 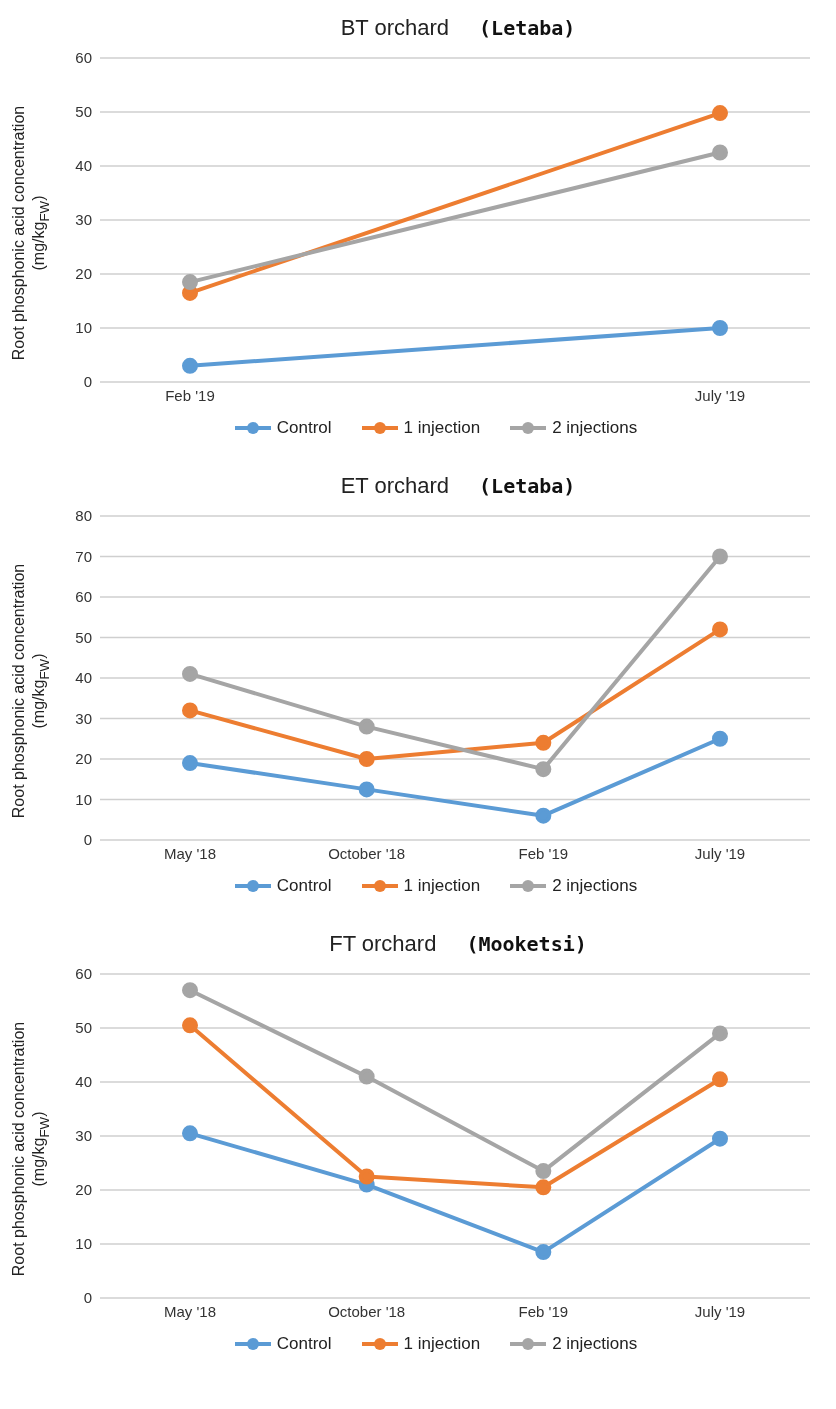 I want to click on y-tick-label: 70, so click(x=83, y=556).